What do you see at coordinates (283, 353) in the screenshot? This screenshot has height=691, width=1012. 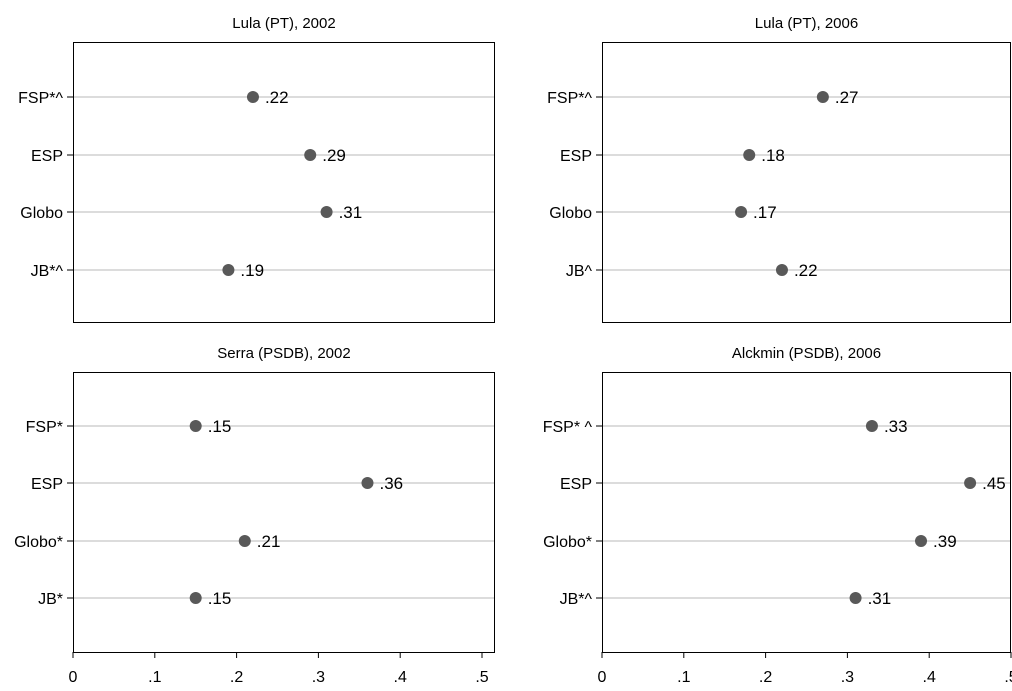 I see `panel-title: Serra (PSDB), 2002` at bounding box center [283, 353].